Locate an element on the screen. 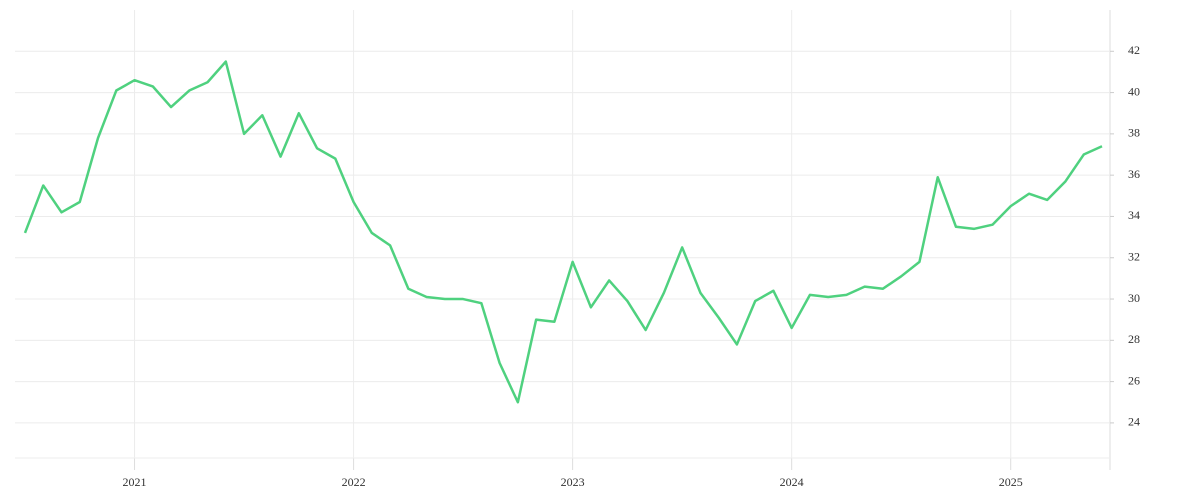  y-tick-label: 38 is located at coordinates (1134, 133).